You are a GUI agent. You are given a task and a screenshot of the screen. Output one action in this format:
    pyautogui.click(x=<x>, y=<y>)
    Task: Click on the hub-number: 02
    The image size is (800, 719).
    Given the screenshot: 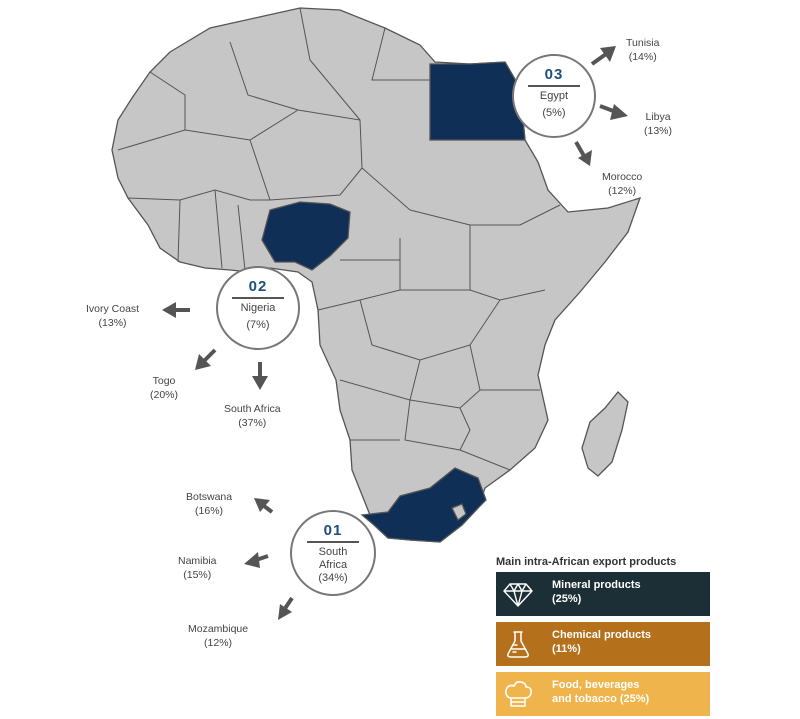 What is the action you would take?
    pyautogui.click(x=258, y=286)
    